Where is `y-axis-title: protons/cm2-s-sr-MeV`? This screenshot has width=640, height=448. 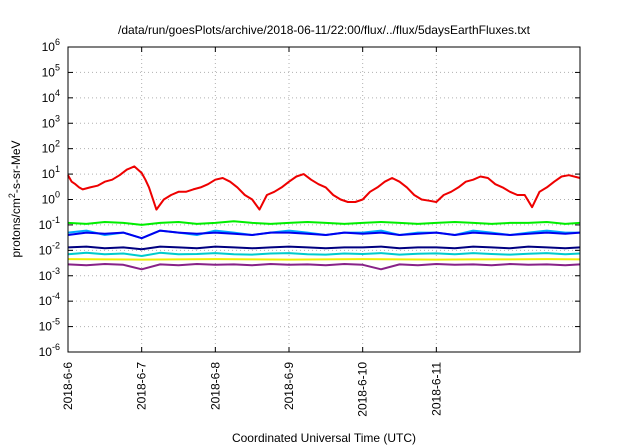 y-axis-title: protons/cm2-s-sr-MeV is located at coordinates (15, 198).